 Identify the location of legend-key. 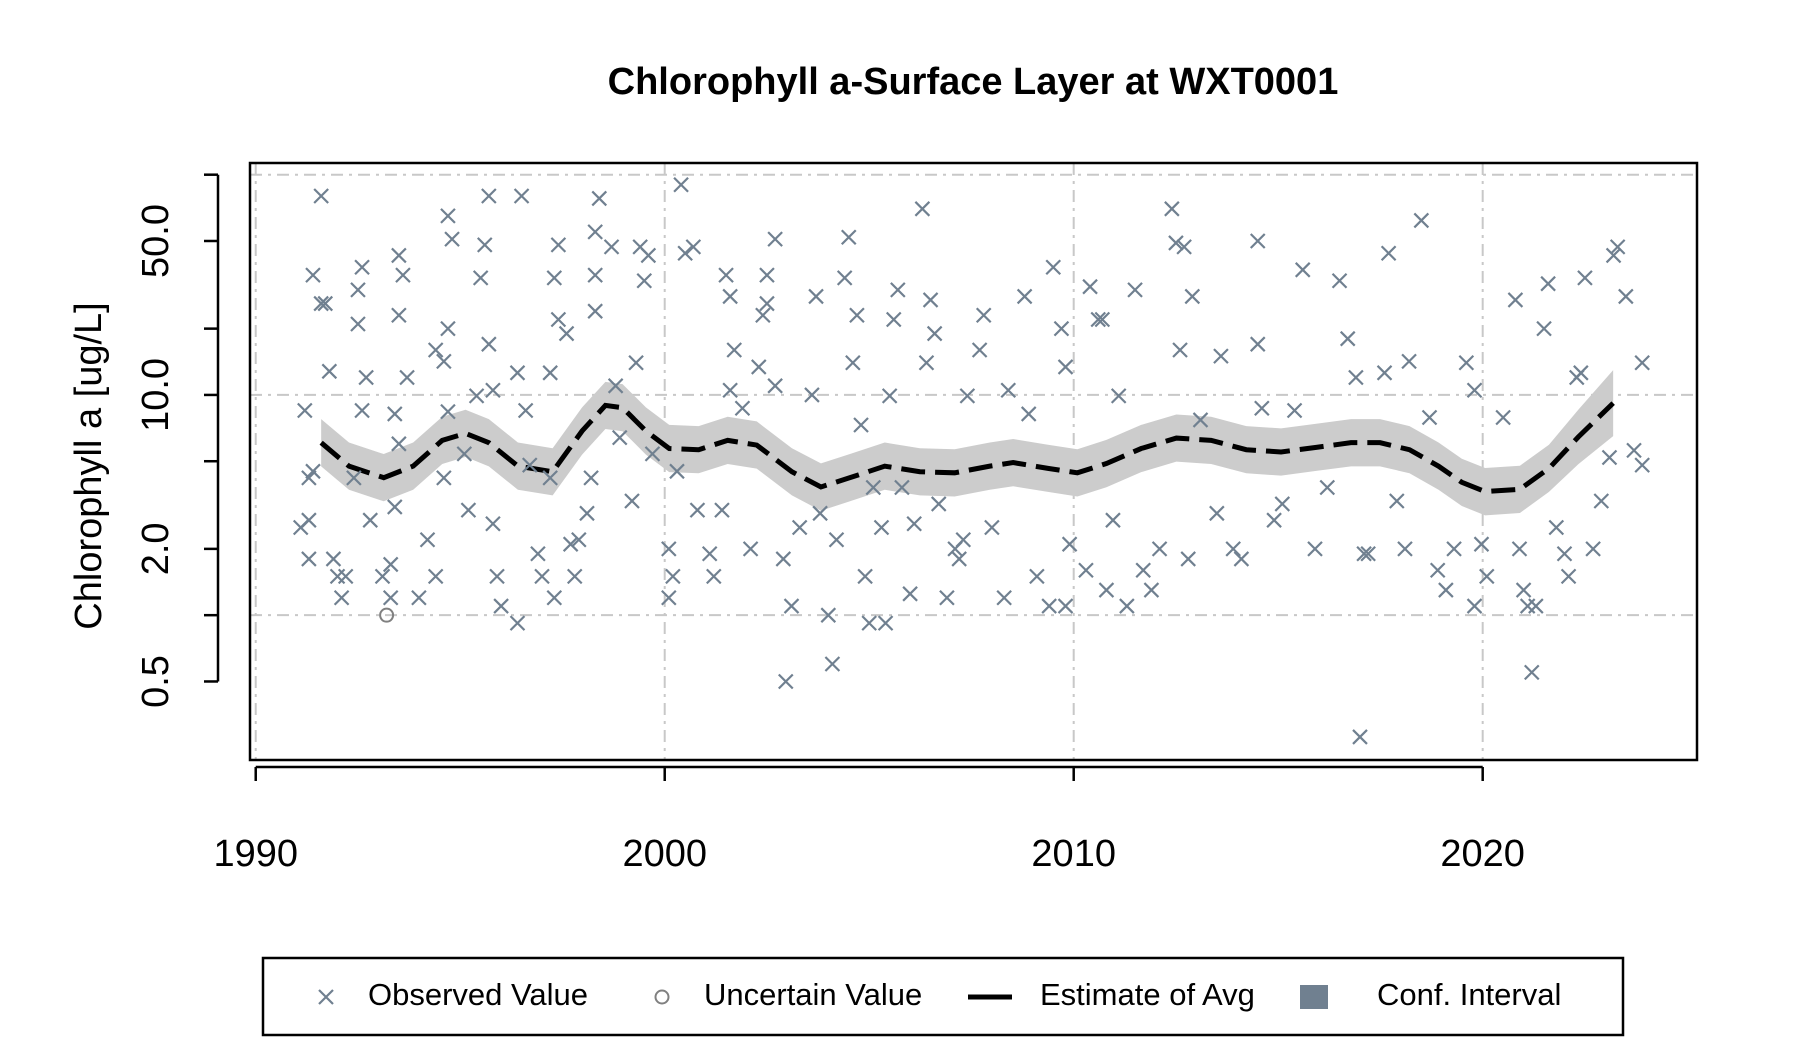
(326, 997).